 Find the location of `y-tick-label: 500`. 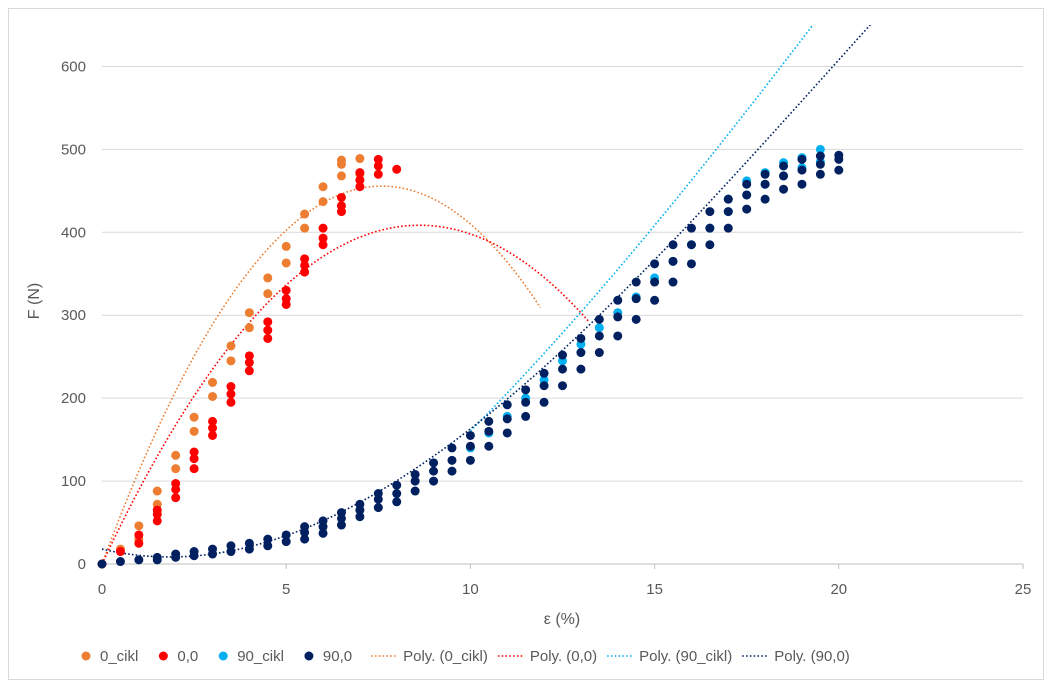

y-tick-label: 500 is located at coordinates (73, 149).